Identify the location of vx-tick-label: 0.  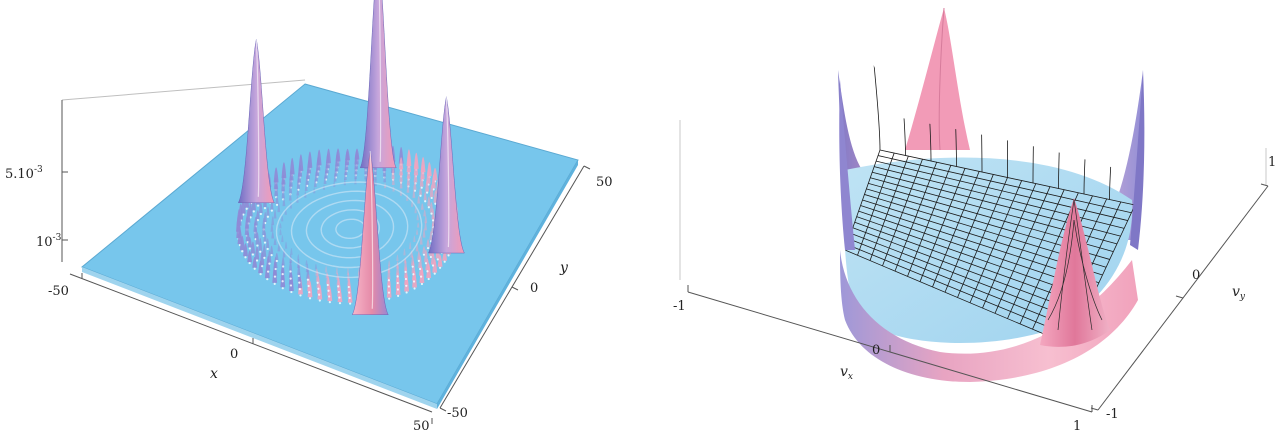
(876, 350).